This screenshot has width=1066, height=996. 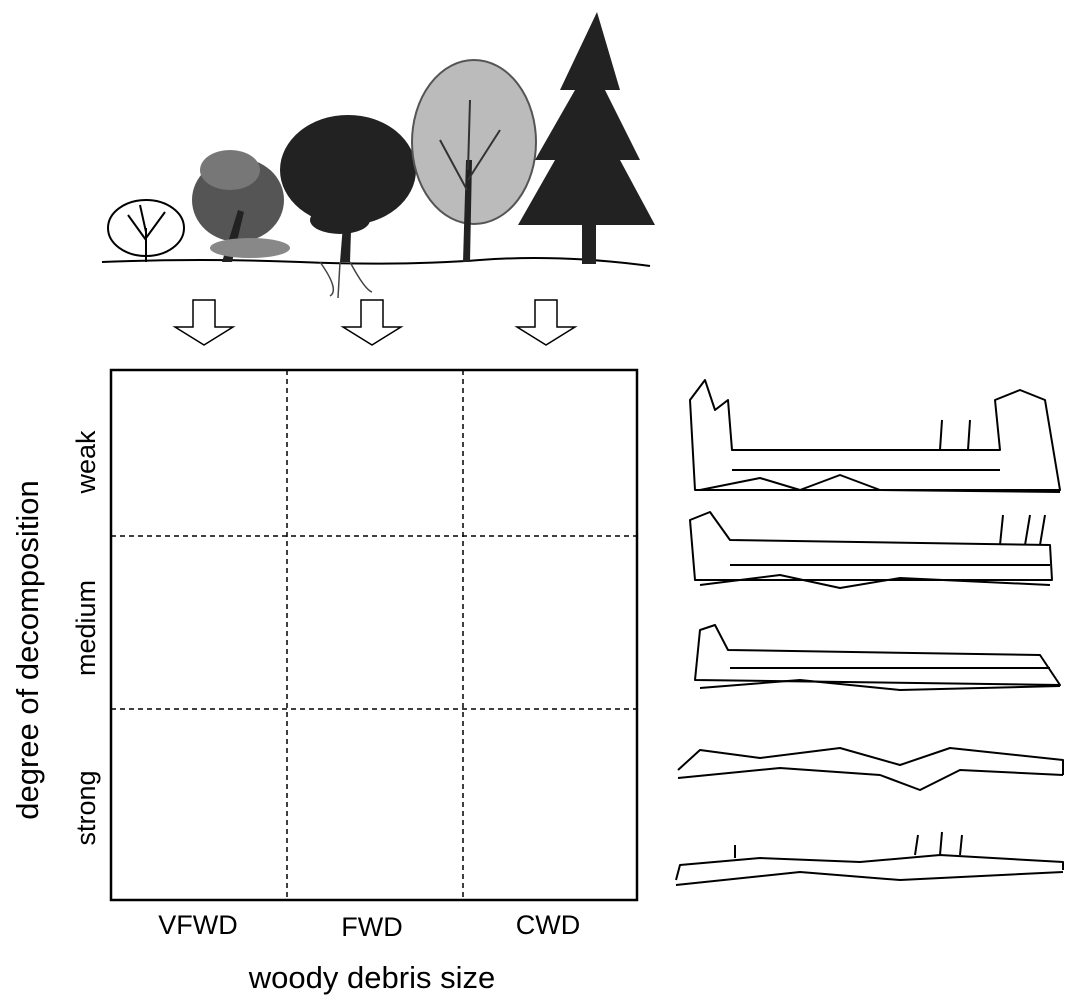 What do you see at coordinates (86, 807) in the screenshot?
I see `row-label: strong` at bounding box center [86, 807].